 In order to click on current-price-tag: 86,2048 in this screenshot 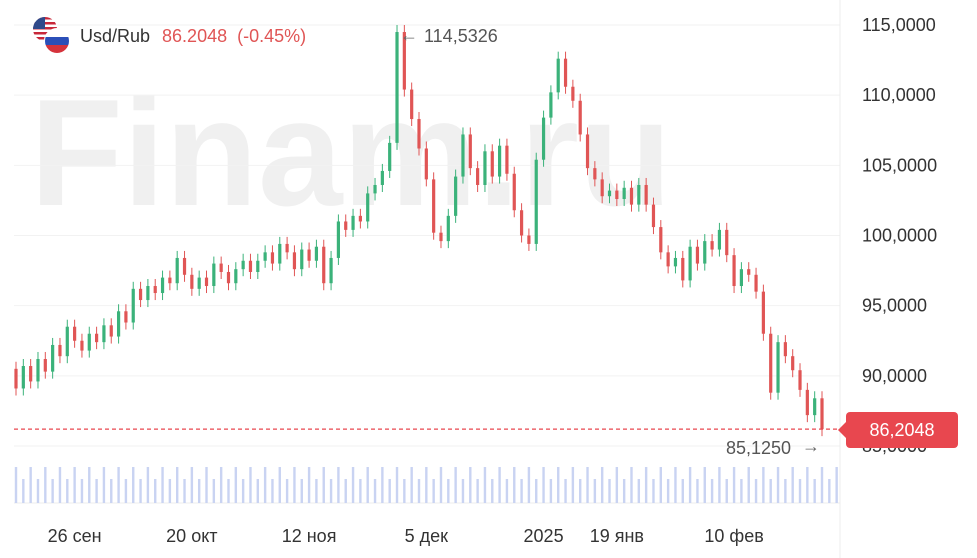, I will do `click(898, 430)`.